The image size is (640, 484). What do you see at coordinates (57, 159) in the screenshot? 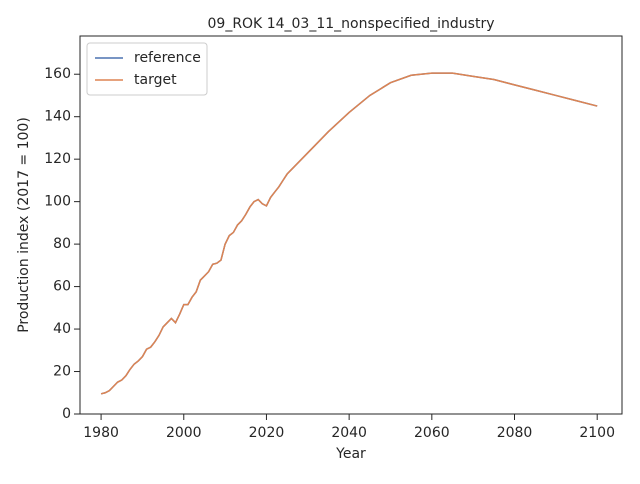
I see `y-tick-label: 120` at bounding box center [57, 159].